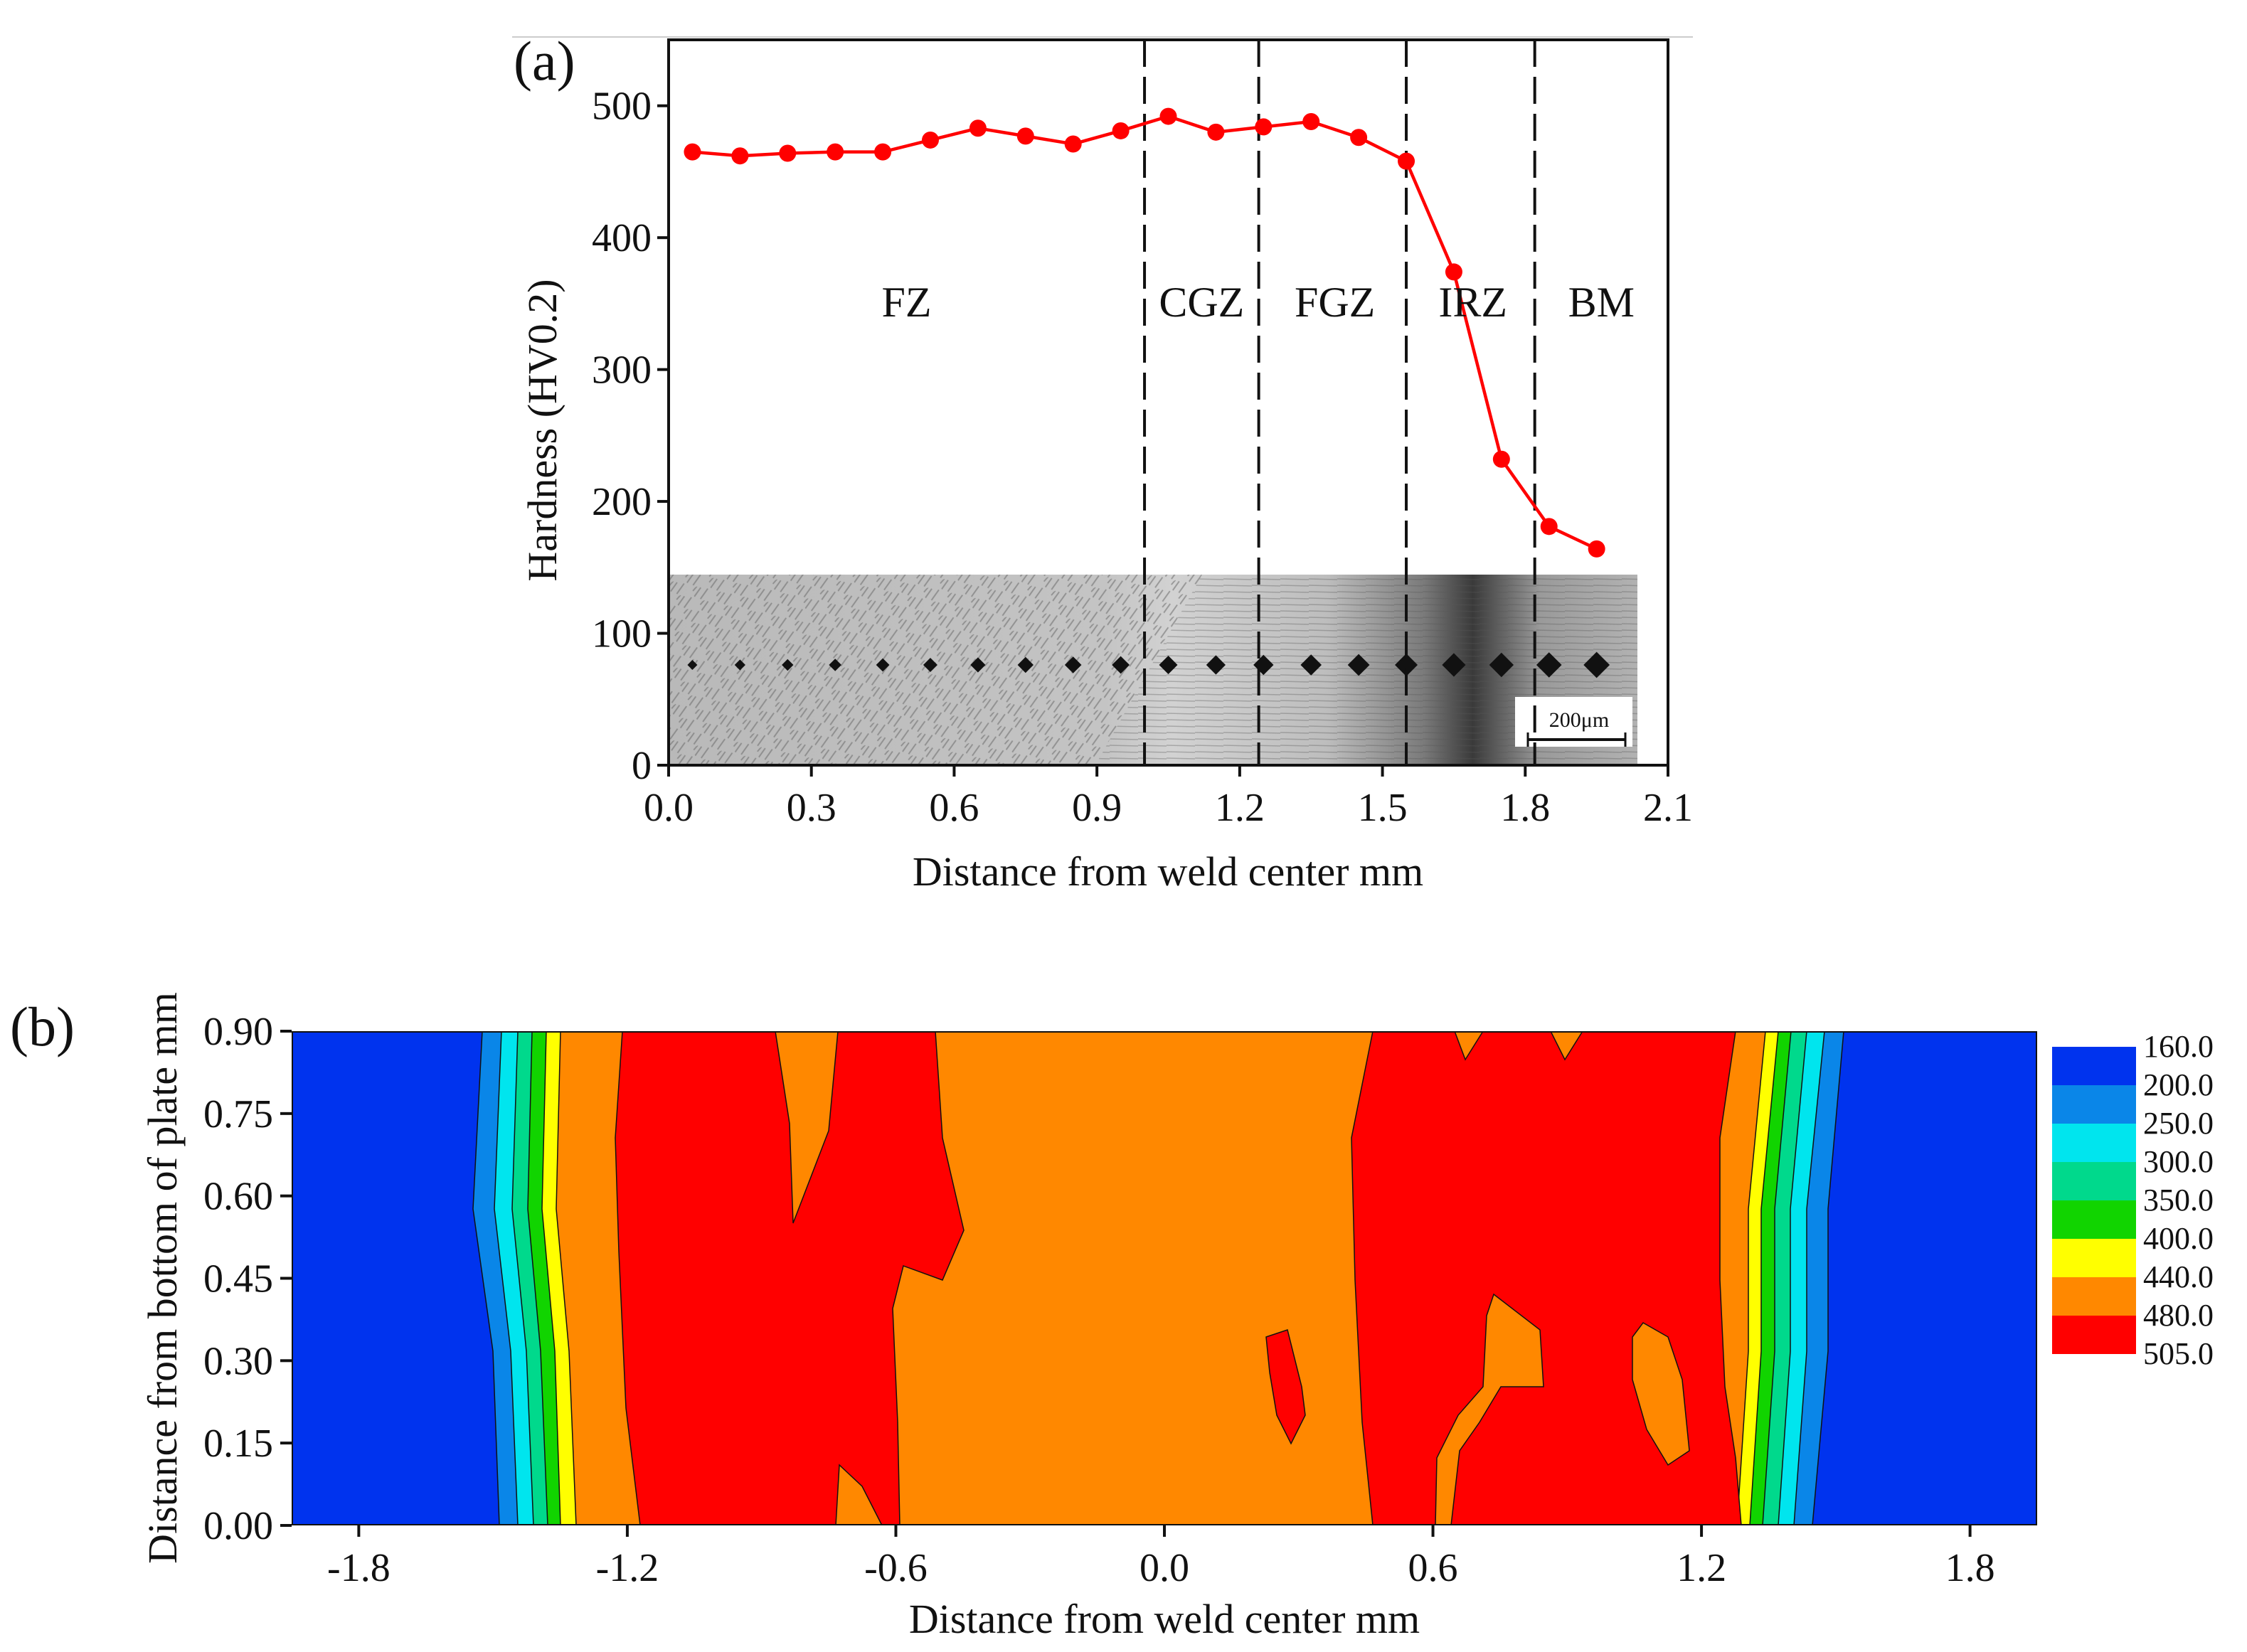 Image resolution: width=2247 pixels, height=1652 pixels. I want to click on zone-label-bm: BM, so click(1601, 302).